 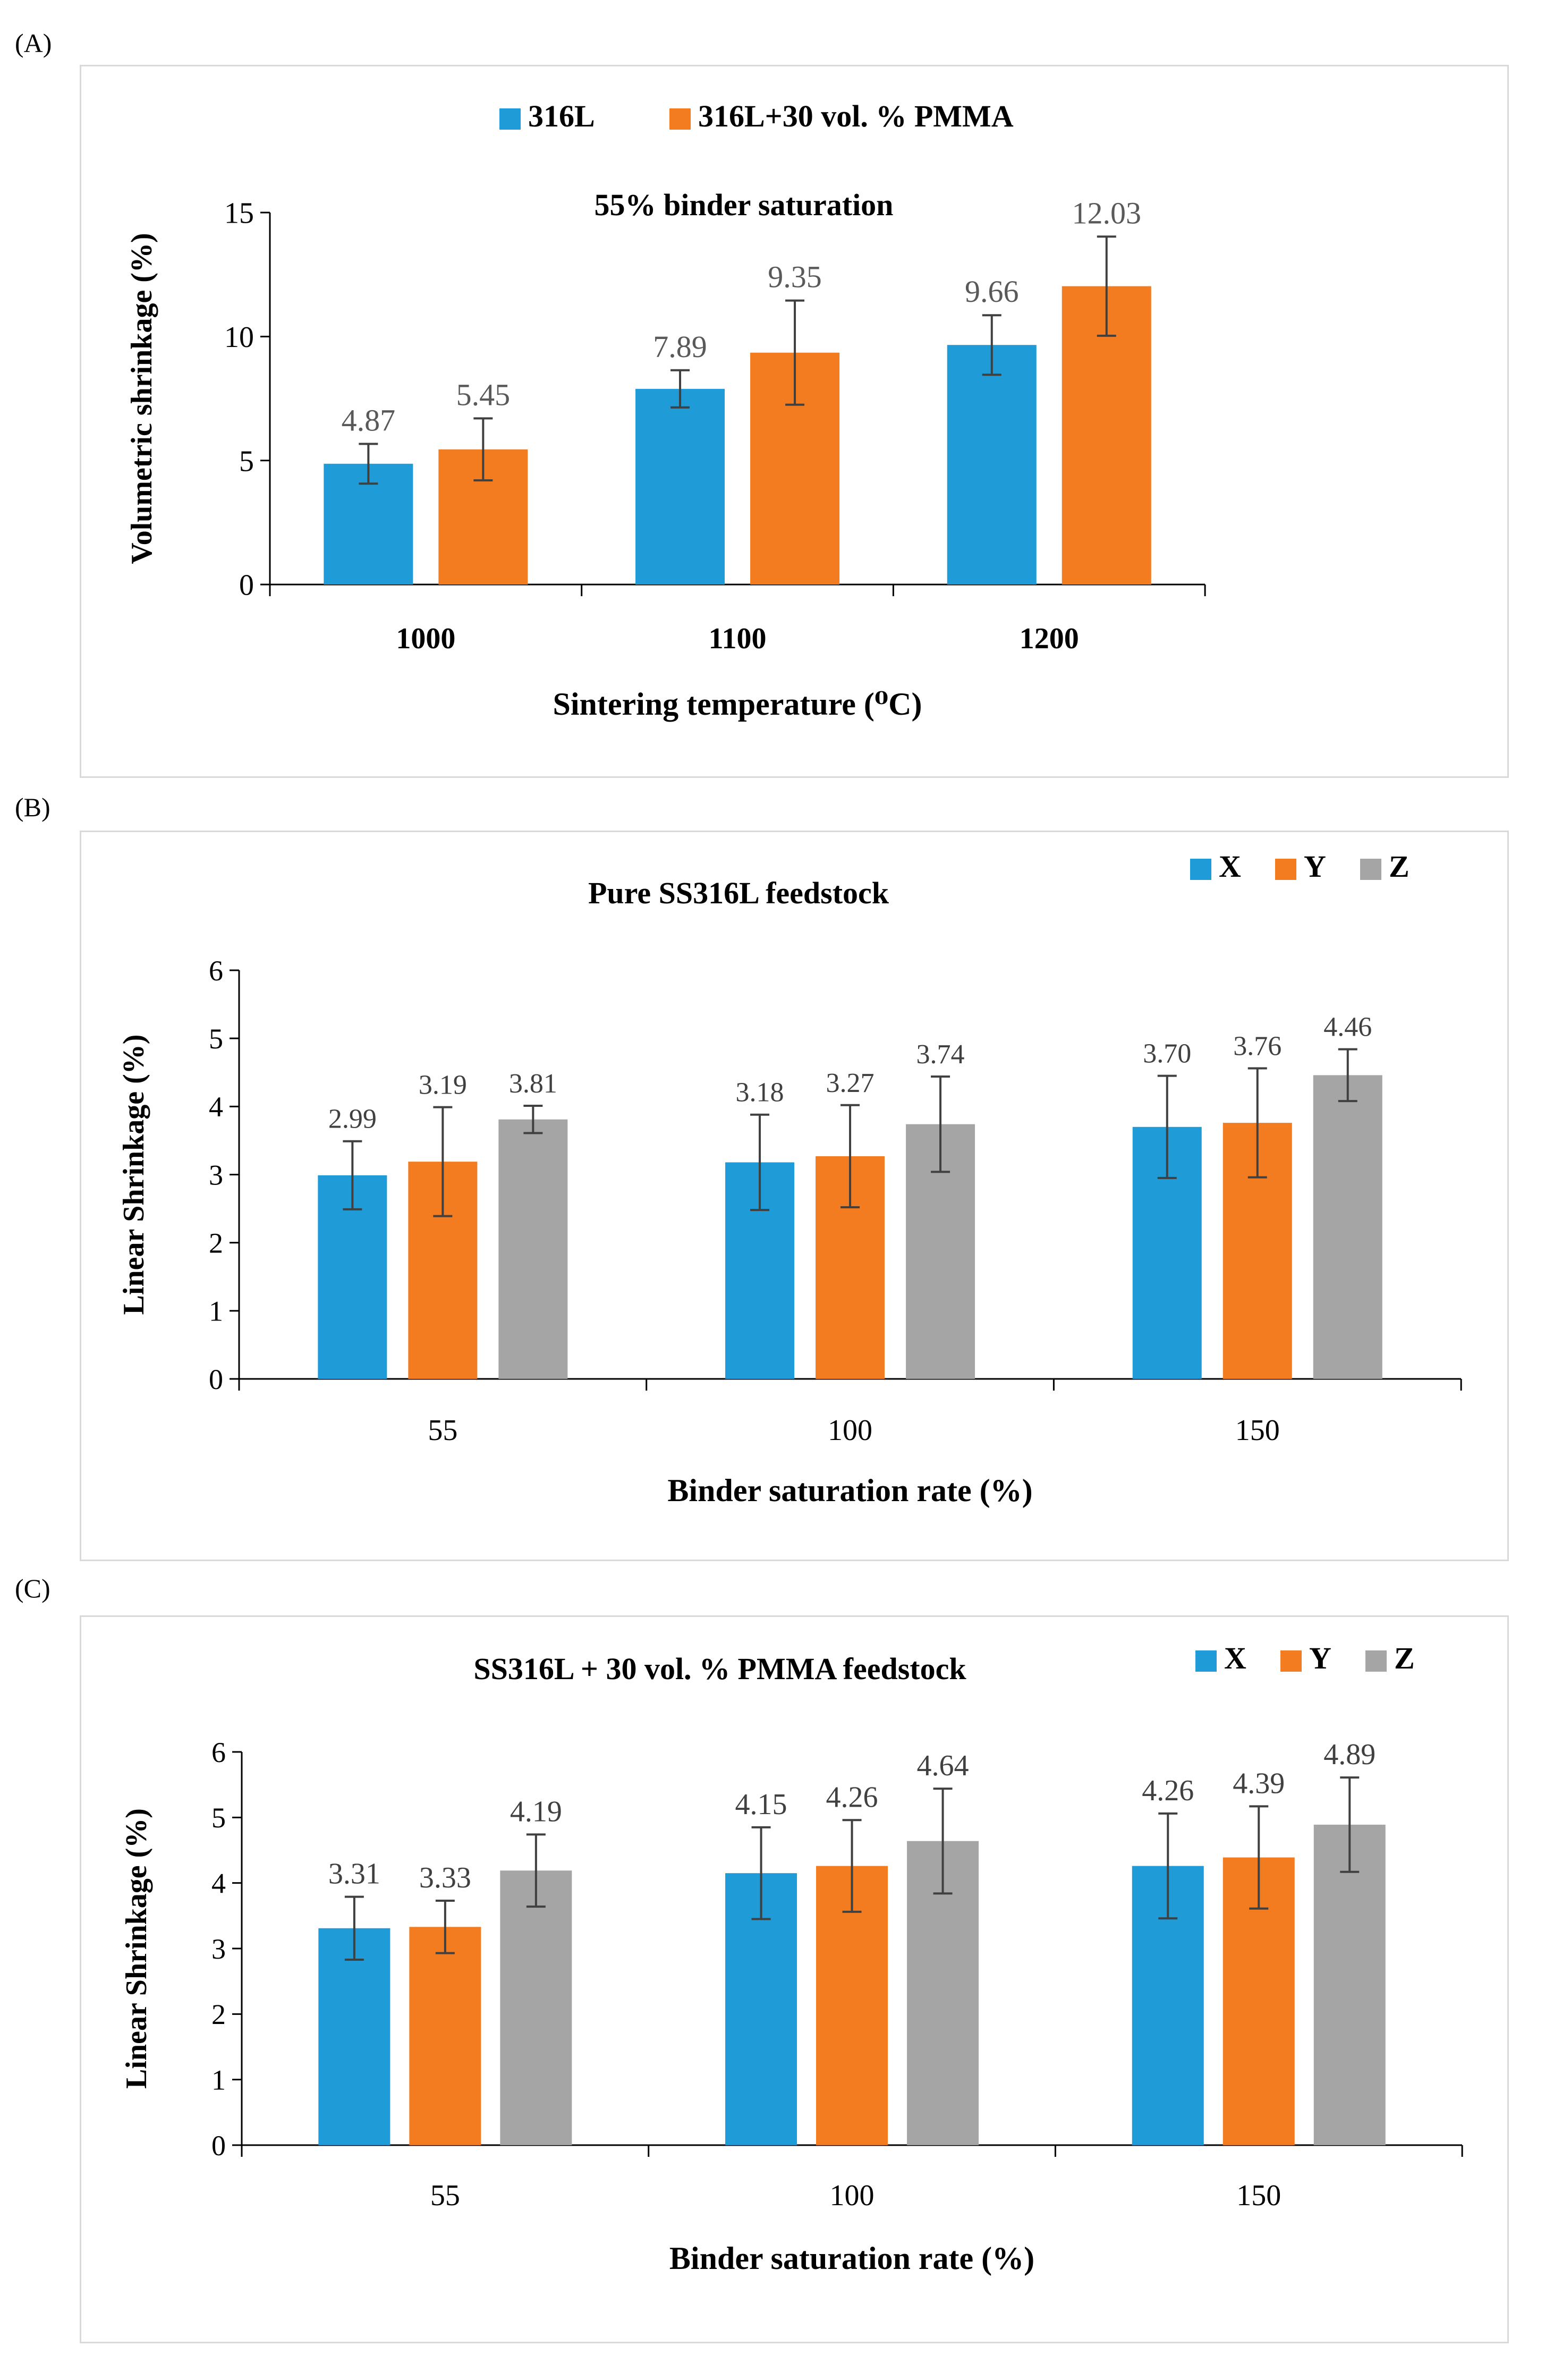 I want to click on data-label: 7.89, so click(x=680, y=346).